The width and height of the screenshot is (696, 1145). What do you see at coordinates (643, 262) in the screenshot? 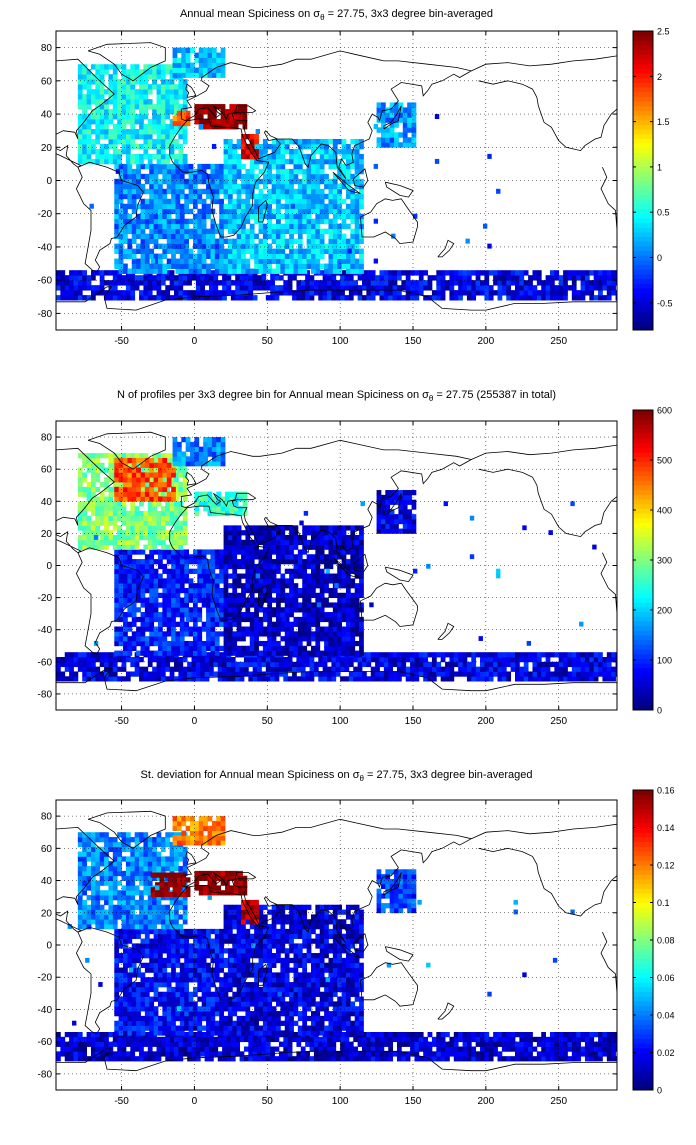
I see `colorbar-swatch` at bounding box center [643, 262].